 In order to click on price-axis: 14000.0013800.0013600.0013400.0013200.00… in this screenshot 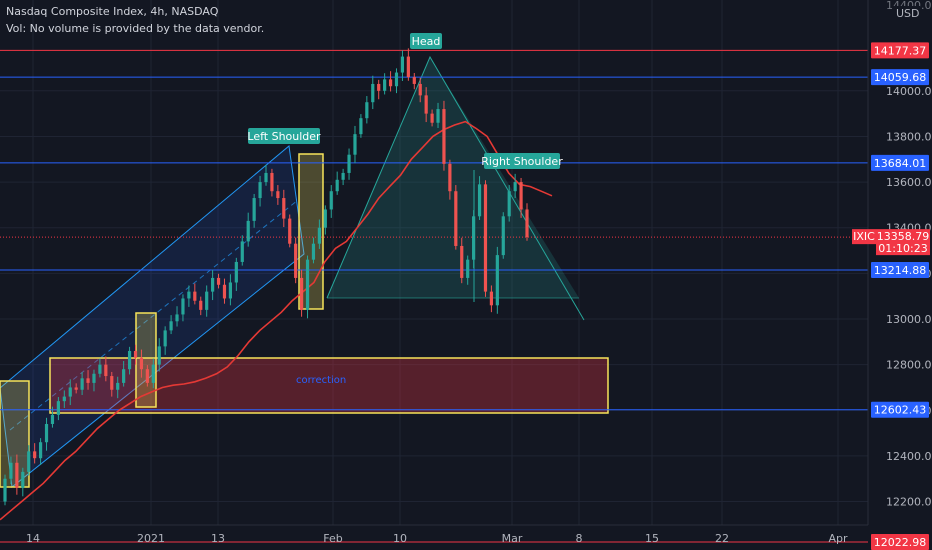, I will do `click(892, 275)`.